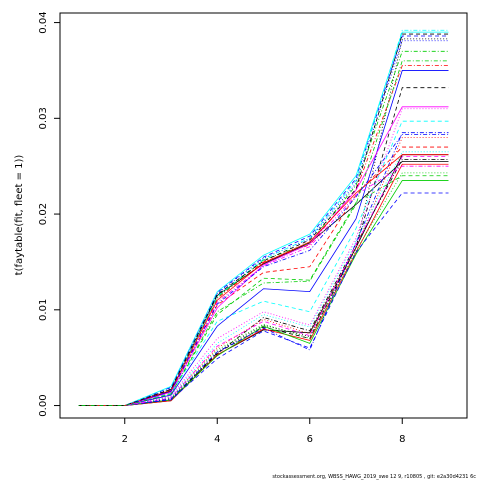 Image resolution: width=480 pixels, height=480 pixels. What do you see at coordinates (217, 439) in the screenshot?
I see `x-tick-label: 4` at bounding box center [217, 439].